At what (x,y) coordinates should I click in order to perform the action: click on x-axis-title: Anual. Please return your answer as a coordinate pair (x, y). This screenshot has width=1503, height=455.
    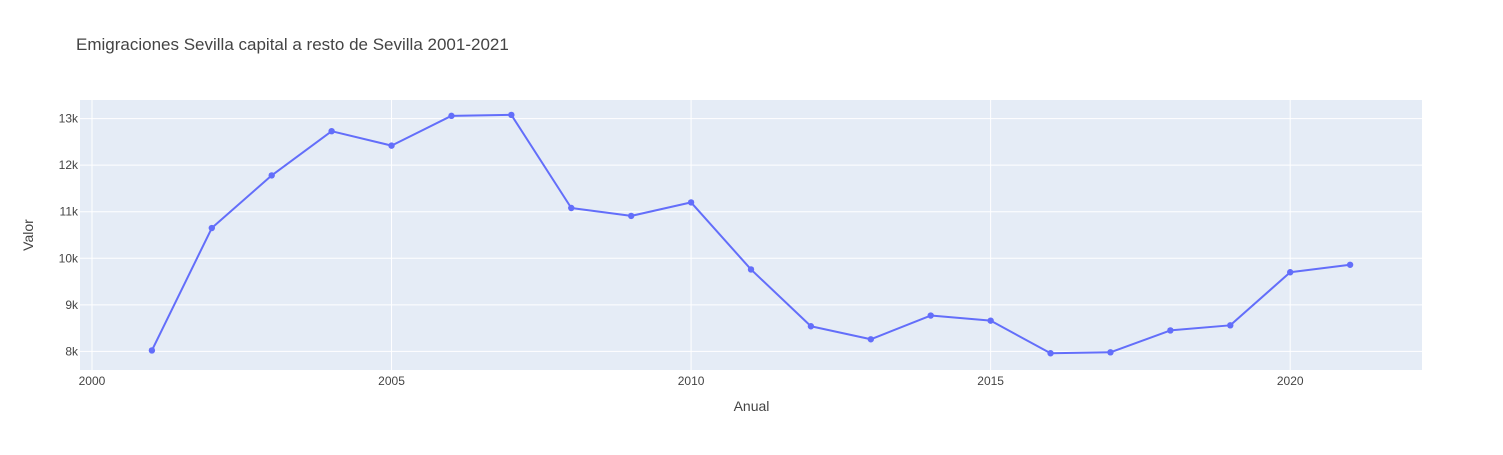
    Looking at the image, I should click on (752, 406).